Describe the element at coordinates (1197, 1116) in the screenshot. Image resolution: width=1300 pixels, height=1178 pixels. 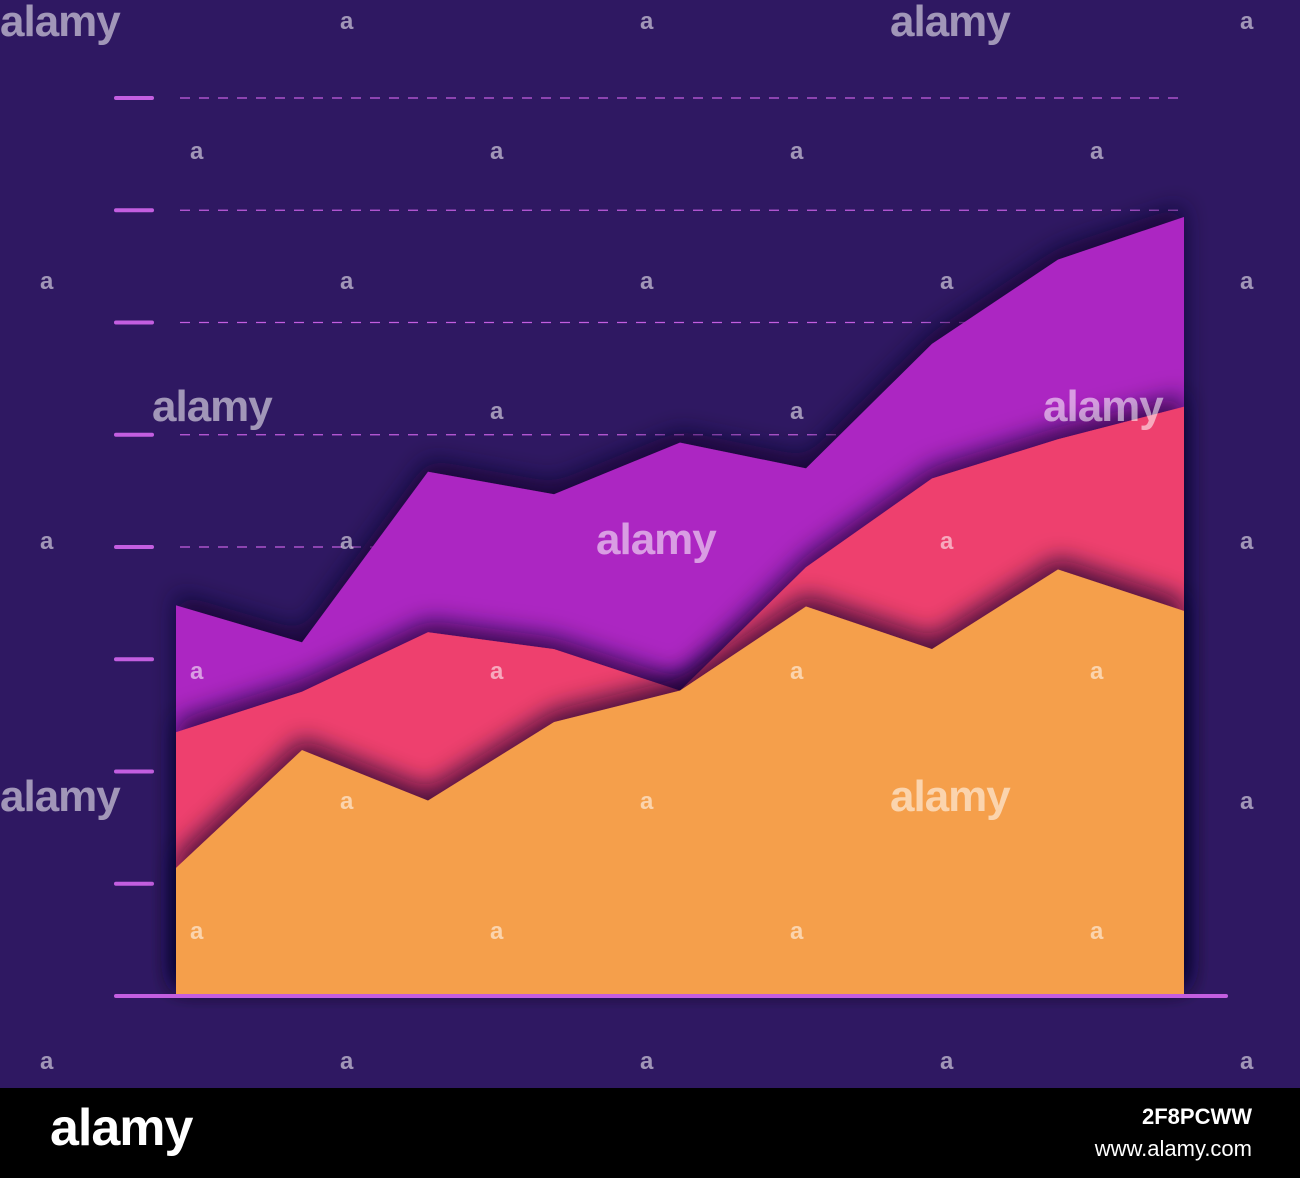
I see `image-id-label: 2F8PCWW` at that location.